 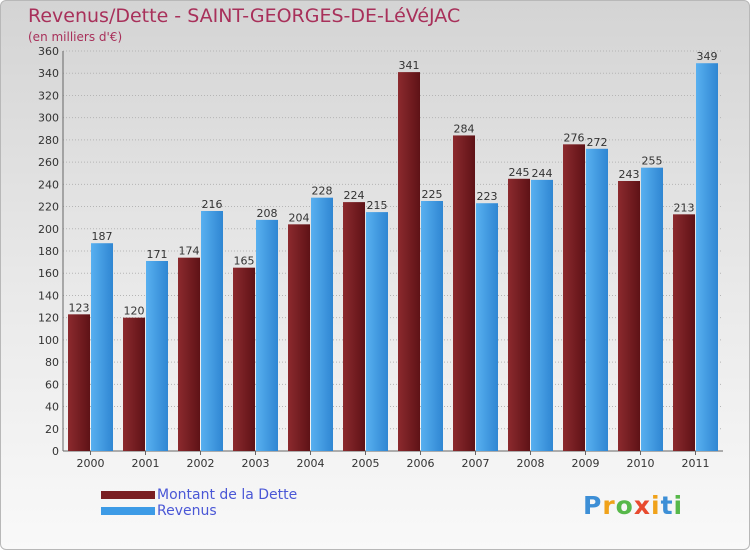 I want to click on y-tick-label: 280, so click(x=48, y=140).